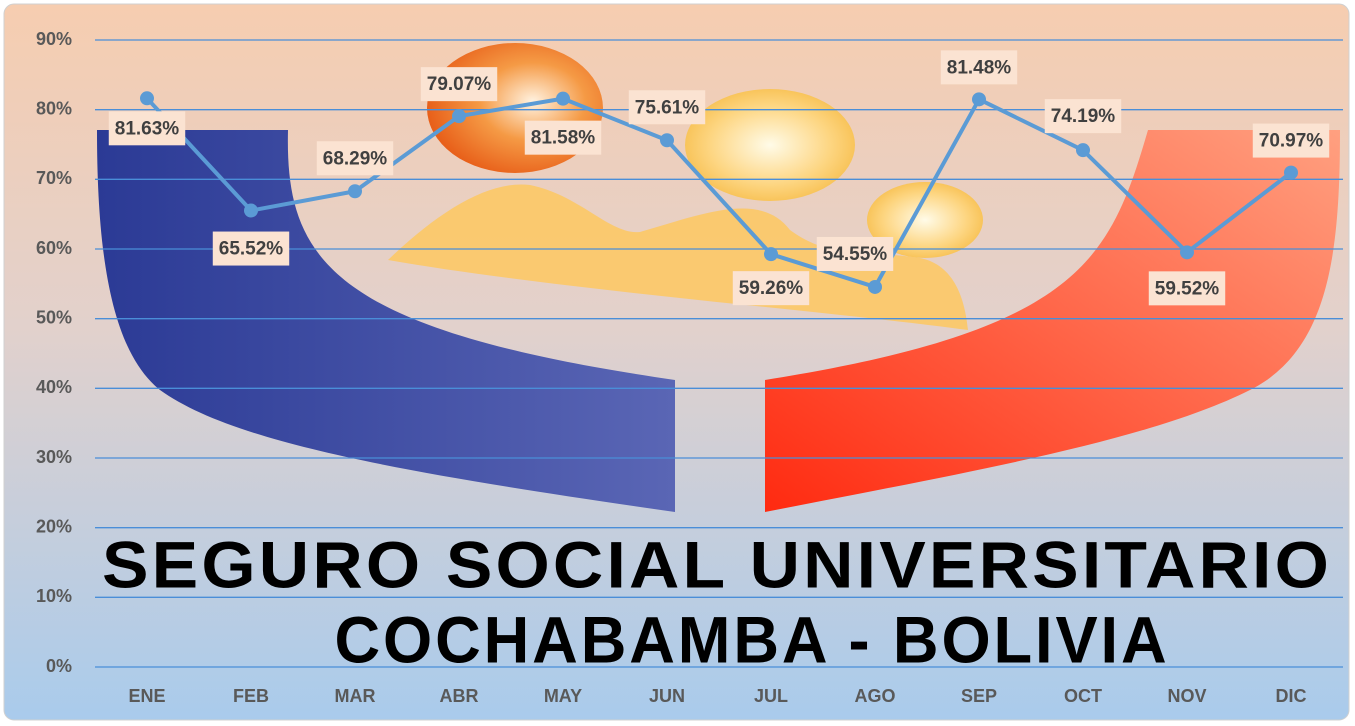 The width and height of the screenshot is (1355, 726). I want to click on data-label: 65.52%, so click(251, 249).